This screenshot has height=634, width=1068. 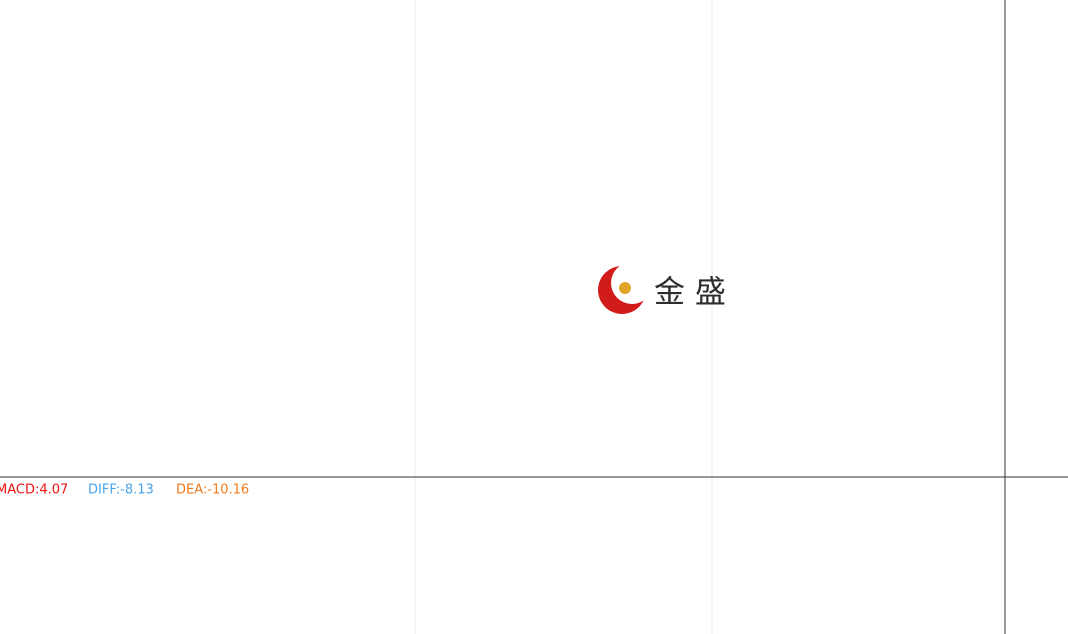 What do you see at coordinates (690, 293) in the screenshot?
I see `watermark-text: 金 盛` at bounding box center [690, 293].